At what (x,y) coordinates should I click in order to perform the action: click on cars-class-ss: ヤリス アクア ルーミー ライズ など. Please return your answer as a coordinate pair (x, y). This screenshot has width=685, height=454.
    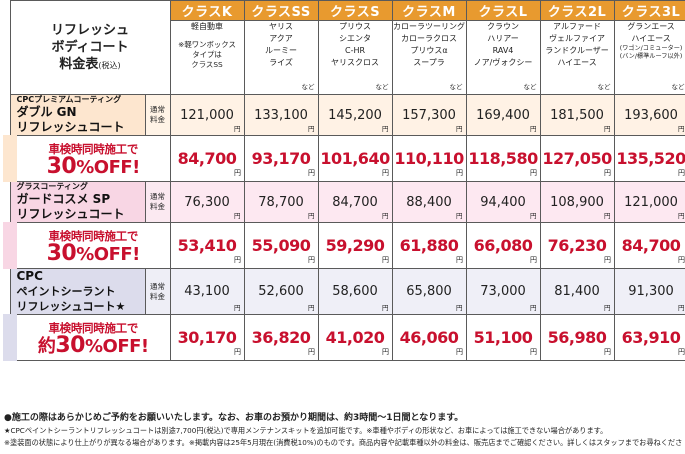
    Looking at the image, I should click on (281, 57).